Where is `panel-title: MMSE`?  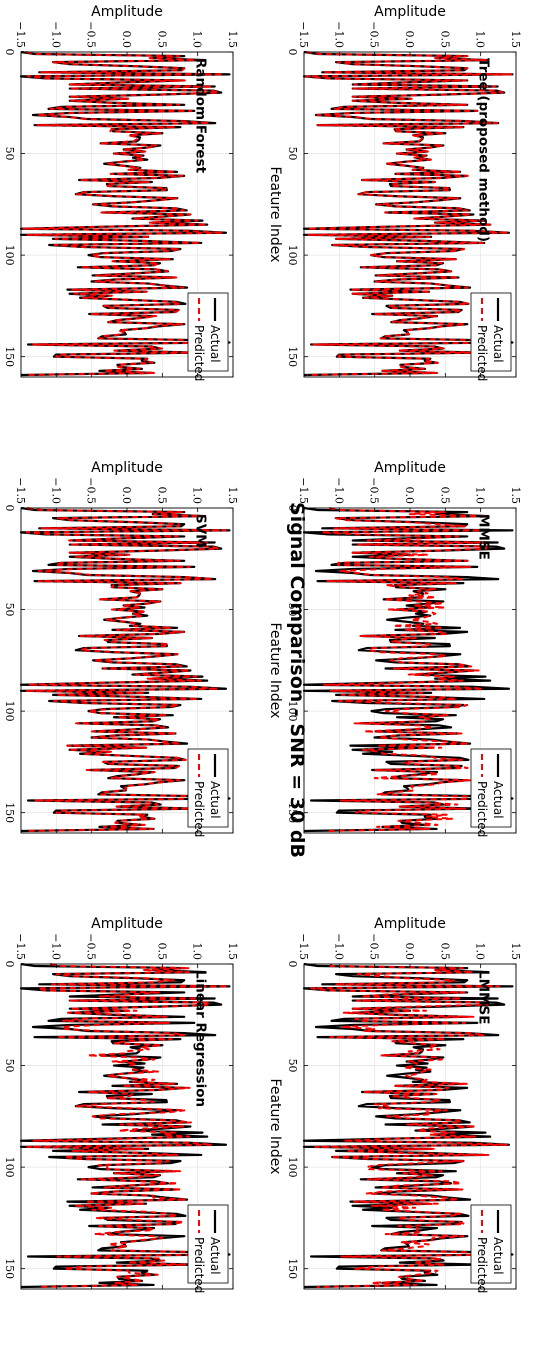 panel-title: MMSE is located at coordinates (484, 537).